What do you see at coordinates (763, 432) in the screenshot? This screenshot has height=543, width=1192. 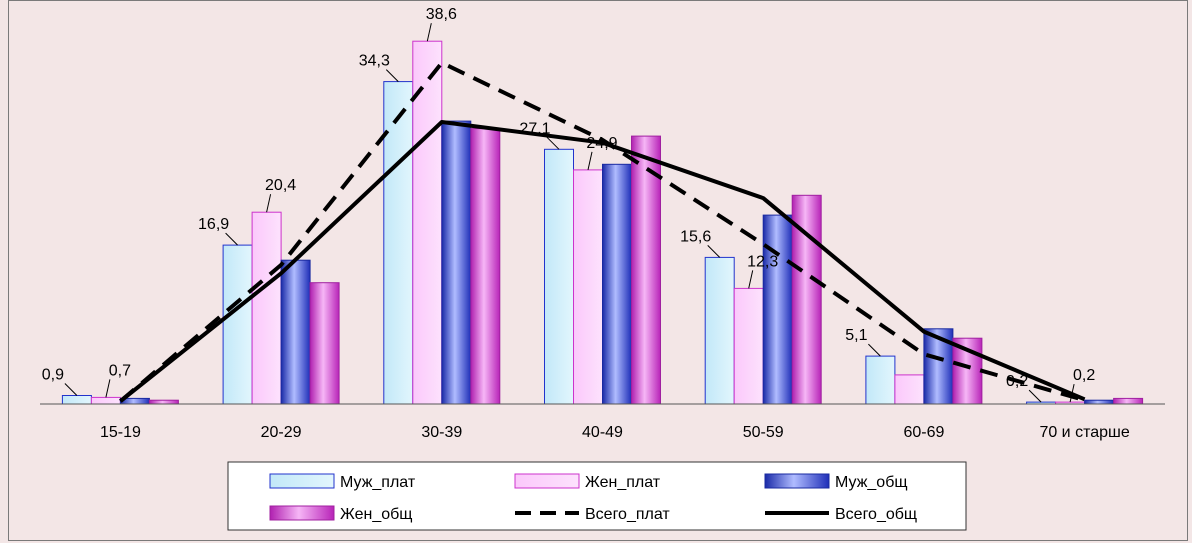 I see `x-tick-label: 50-59` at bounding box center [763, 432].